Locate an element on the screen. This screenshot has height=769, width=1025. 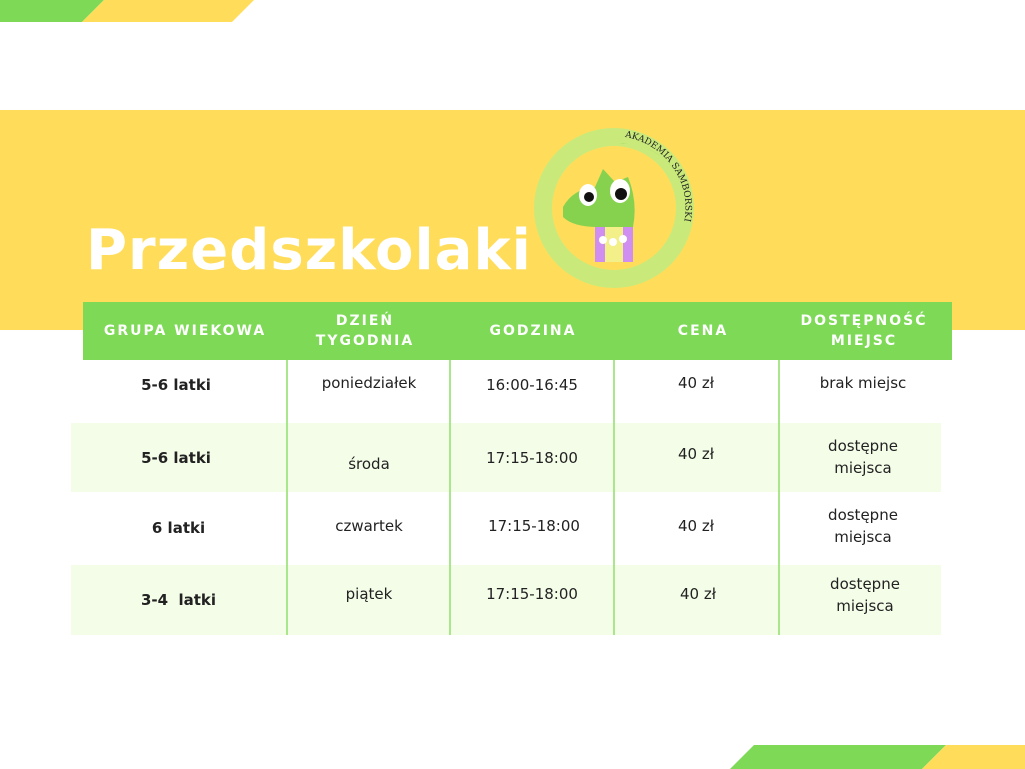
day-cell: czwartek is located at coordinates (369, 526).